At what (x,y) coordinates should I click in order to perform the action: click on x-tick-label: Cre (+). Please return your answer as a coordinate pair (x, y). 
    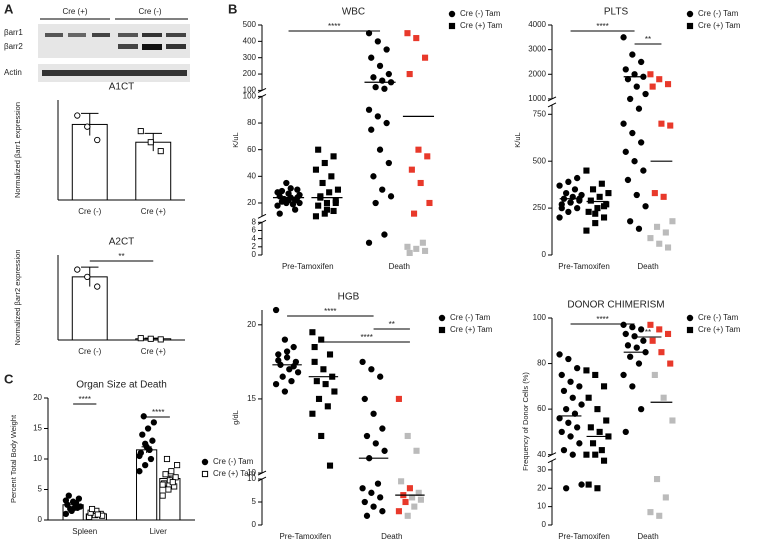
    Looking at the image, I should click on (153, 211).